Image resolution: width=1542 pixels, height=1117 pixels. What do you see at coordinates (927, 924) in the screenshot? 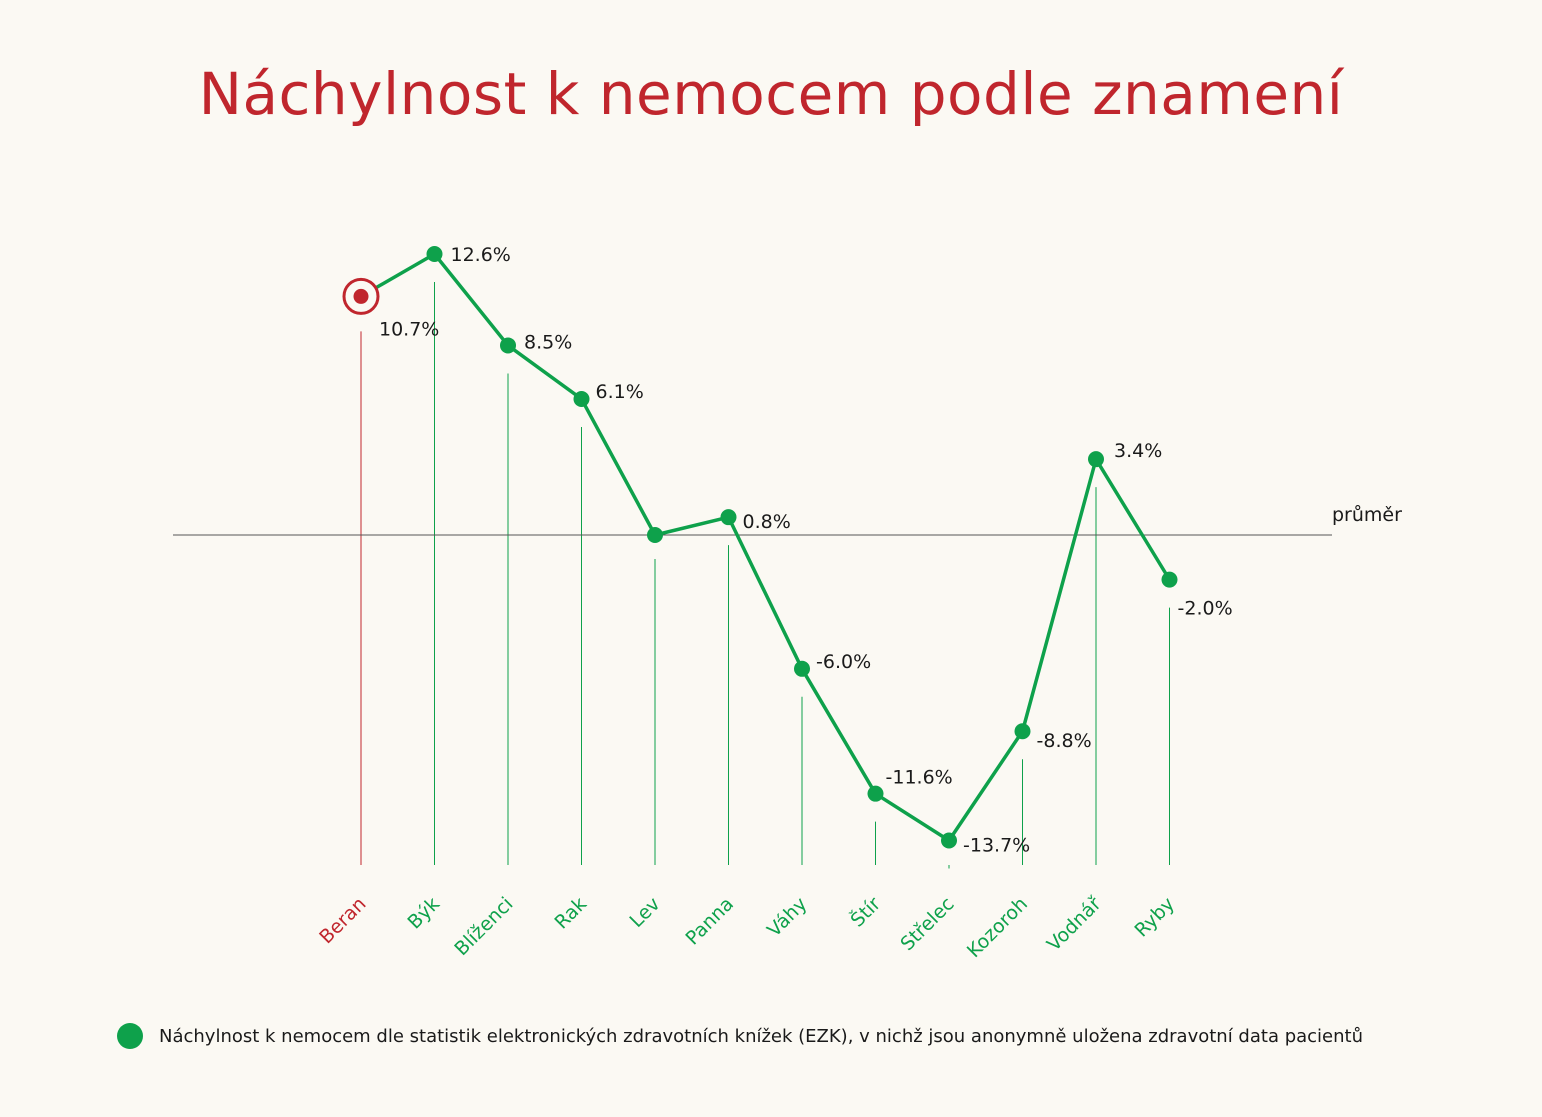
I see `category-label: Střelec` at bounding box center [927, 924].